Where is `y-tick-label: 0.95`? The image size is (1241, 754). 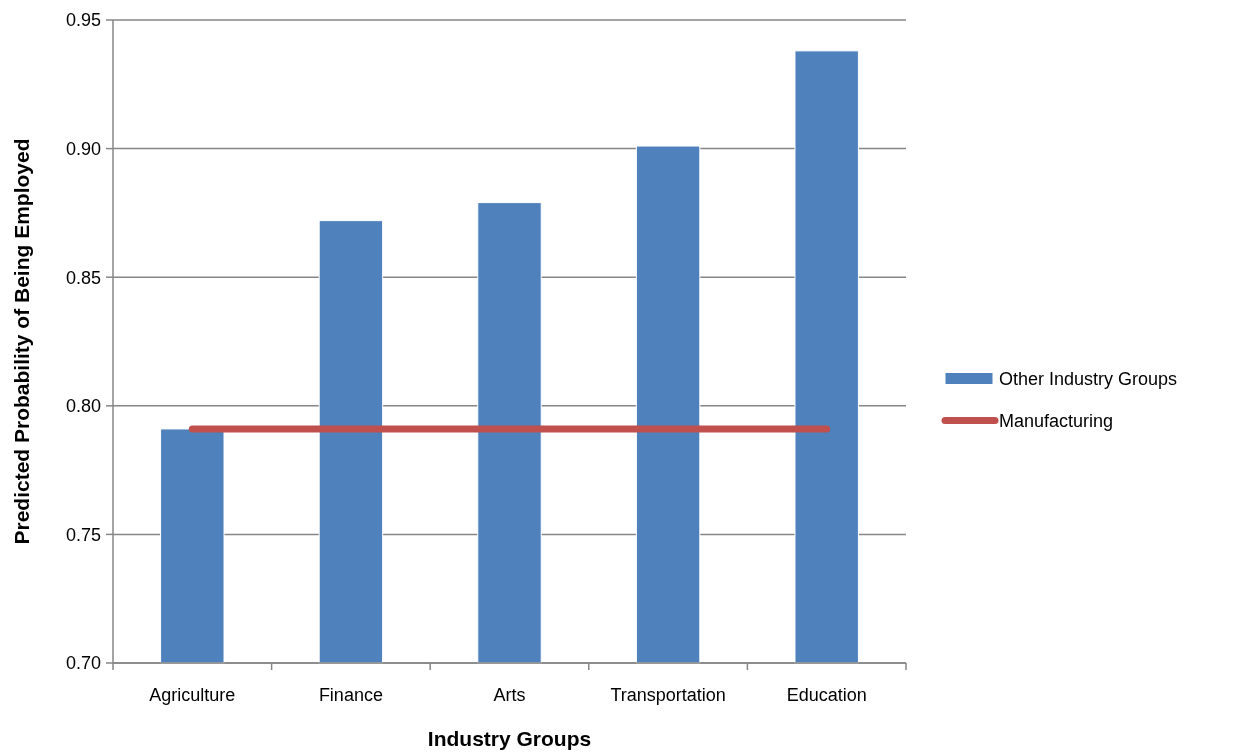 y-tick-label: 0.95 is located at coordinates (83, 20).